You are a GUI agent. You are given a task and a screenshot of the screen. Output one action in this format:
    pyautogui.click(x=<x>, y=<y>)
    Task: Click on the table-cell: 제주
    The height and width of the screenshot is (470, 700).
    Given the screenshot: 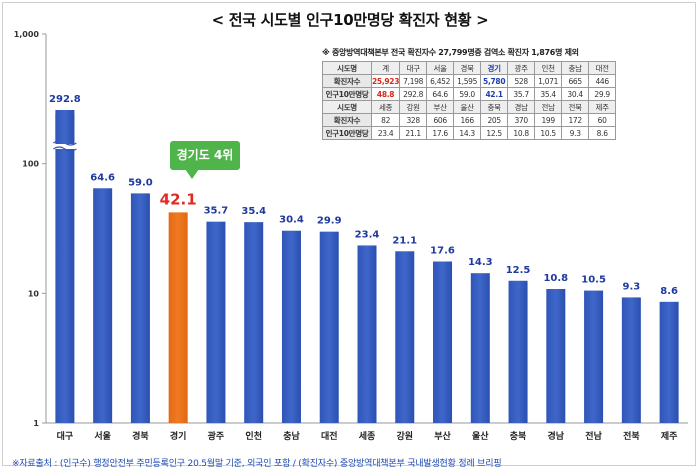 What is the action you would take?
    pyautogui.click(x=602, y=107)
    